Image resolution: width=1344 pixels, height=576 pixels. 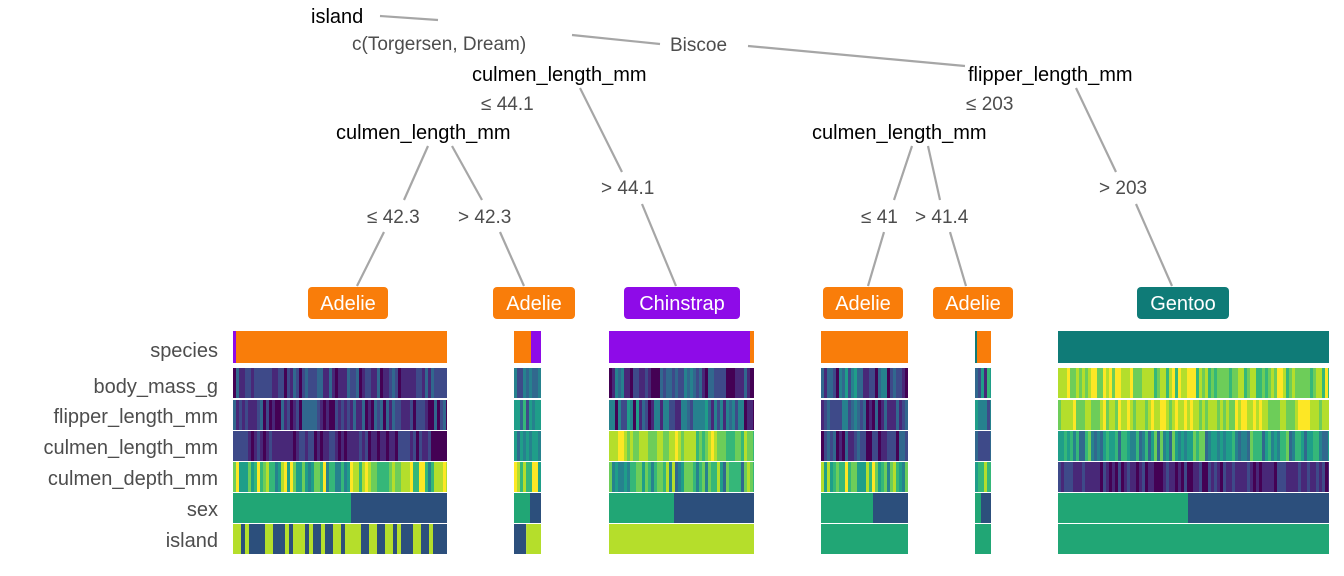 What do you see at coordinates (133, 479) in the screenshot?
I see `row-label-culmen-depth: culmen_depth_mm` at bounding box center [133, 479].